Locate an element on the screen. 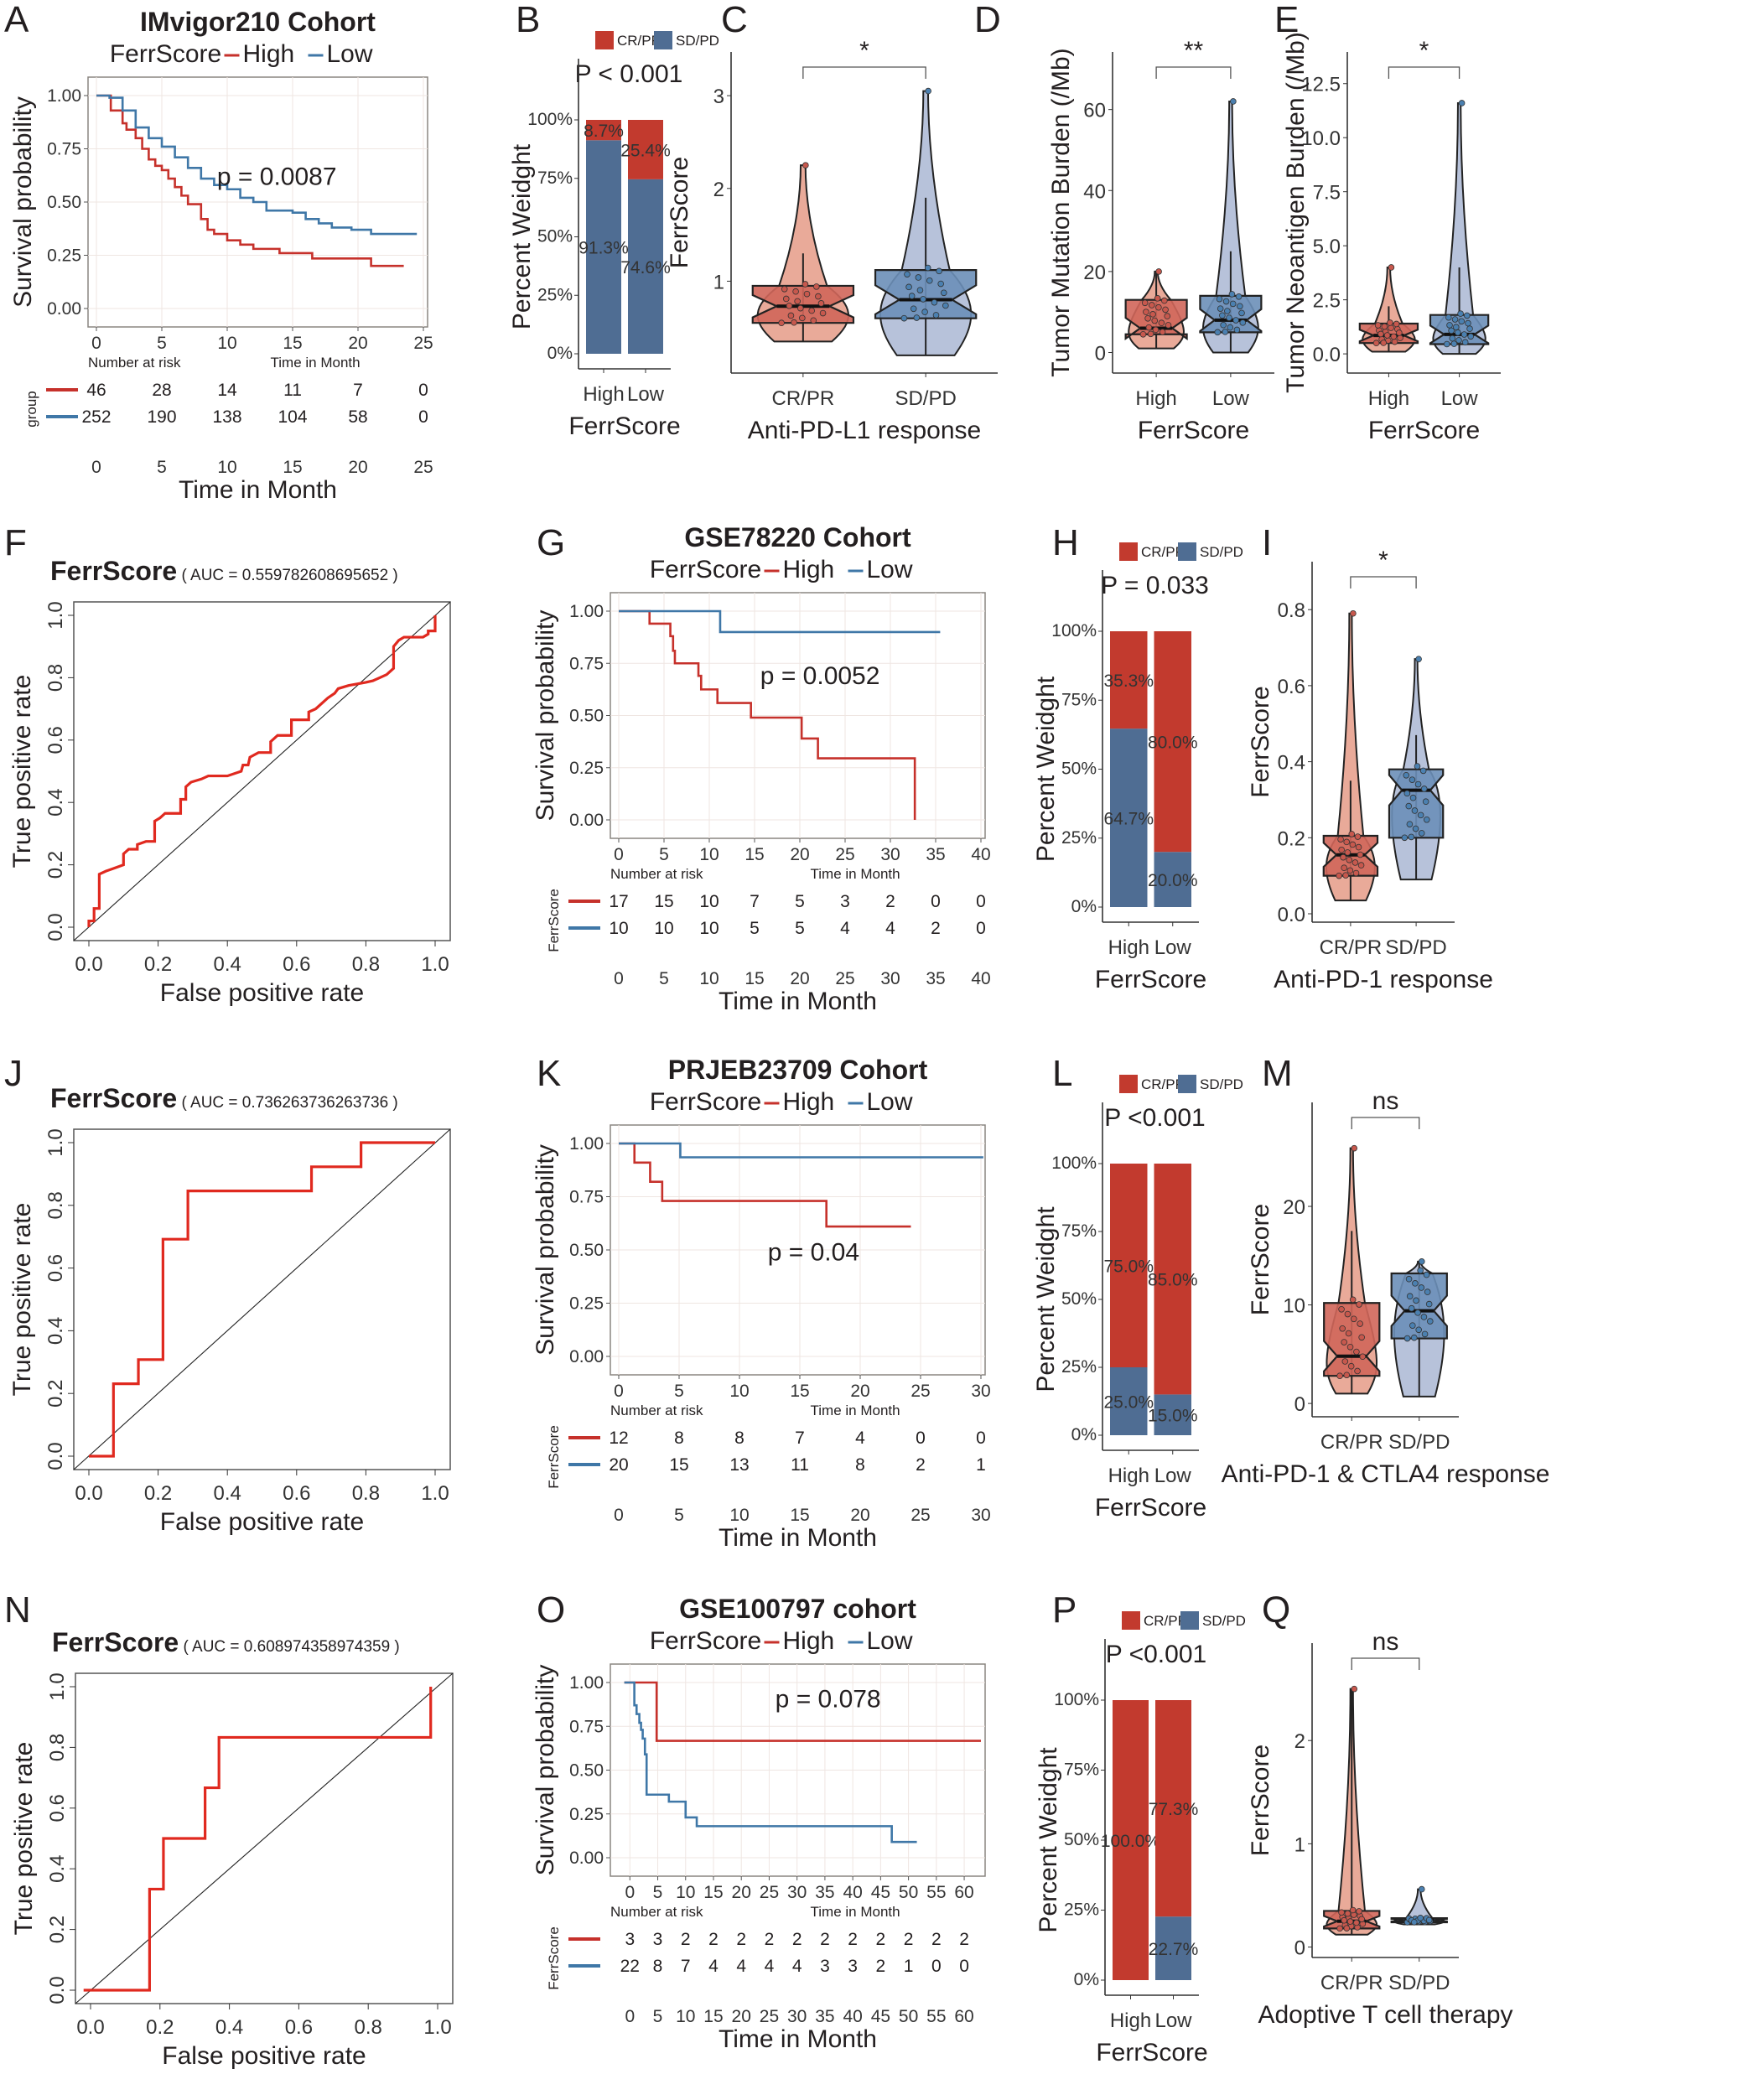 The image size is (1738, 2100). x-tick-label: 15 is located at coordinates (754, 854).